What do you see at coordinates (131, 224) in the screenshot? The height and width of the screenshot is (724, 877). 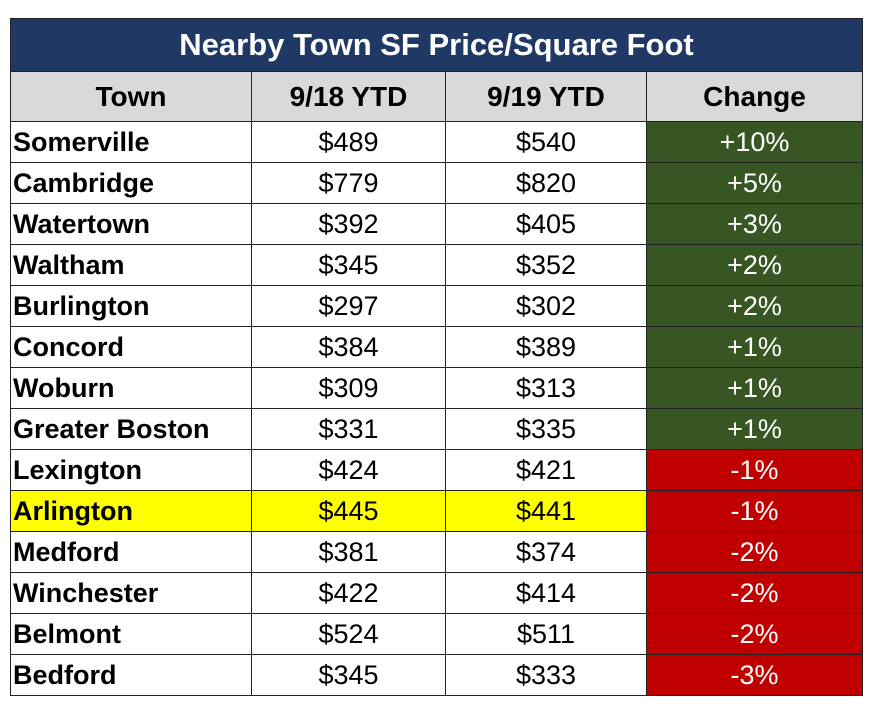 I see `town-cell: Watertown` at bounding box center [131, 224].